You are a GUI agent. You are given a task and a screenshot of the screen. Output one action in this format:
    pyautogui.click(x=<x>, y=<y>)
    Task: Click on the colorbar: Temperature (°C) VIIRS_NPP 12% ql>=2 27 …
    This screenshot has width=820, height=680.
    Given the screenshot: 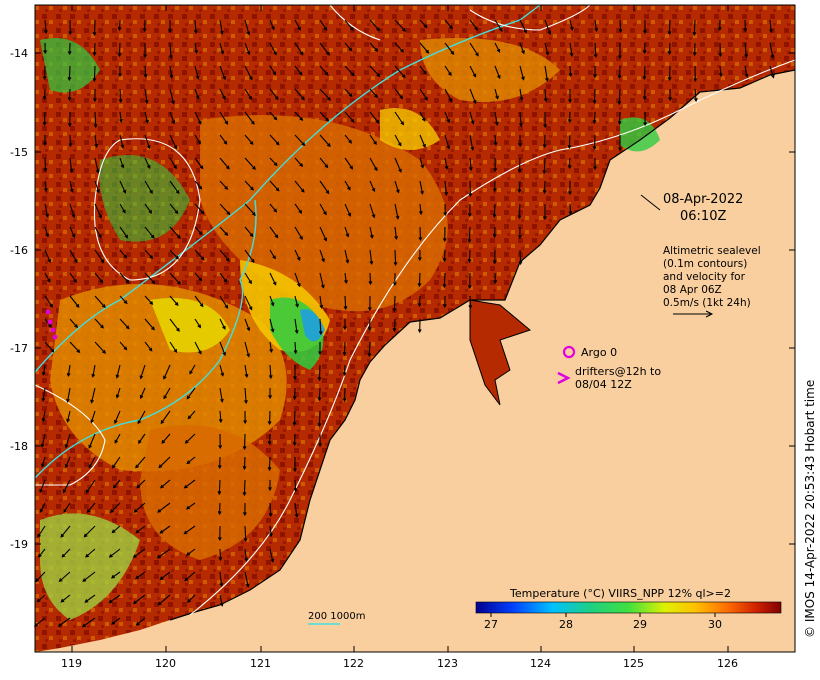 What is the action you would take?
    pyautogui.click(x=628, y=609)
    